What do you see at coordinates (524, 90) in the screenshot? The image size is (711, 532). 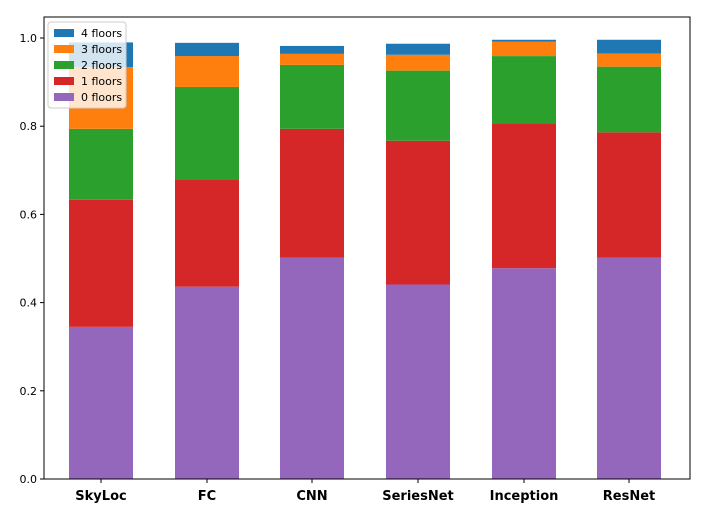 I see `bar-segment-inception-2-floors` at bounding box center [524, 90].